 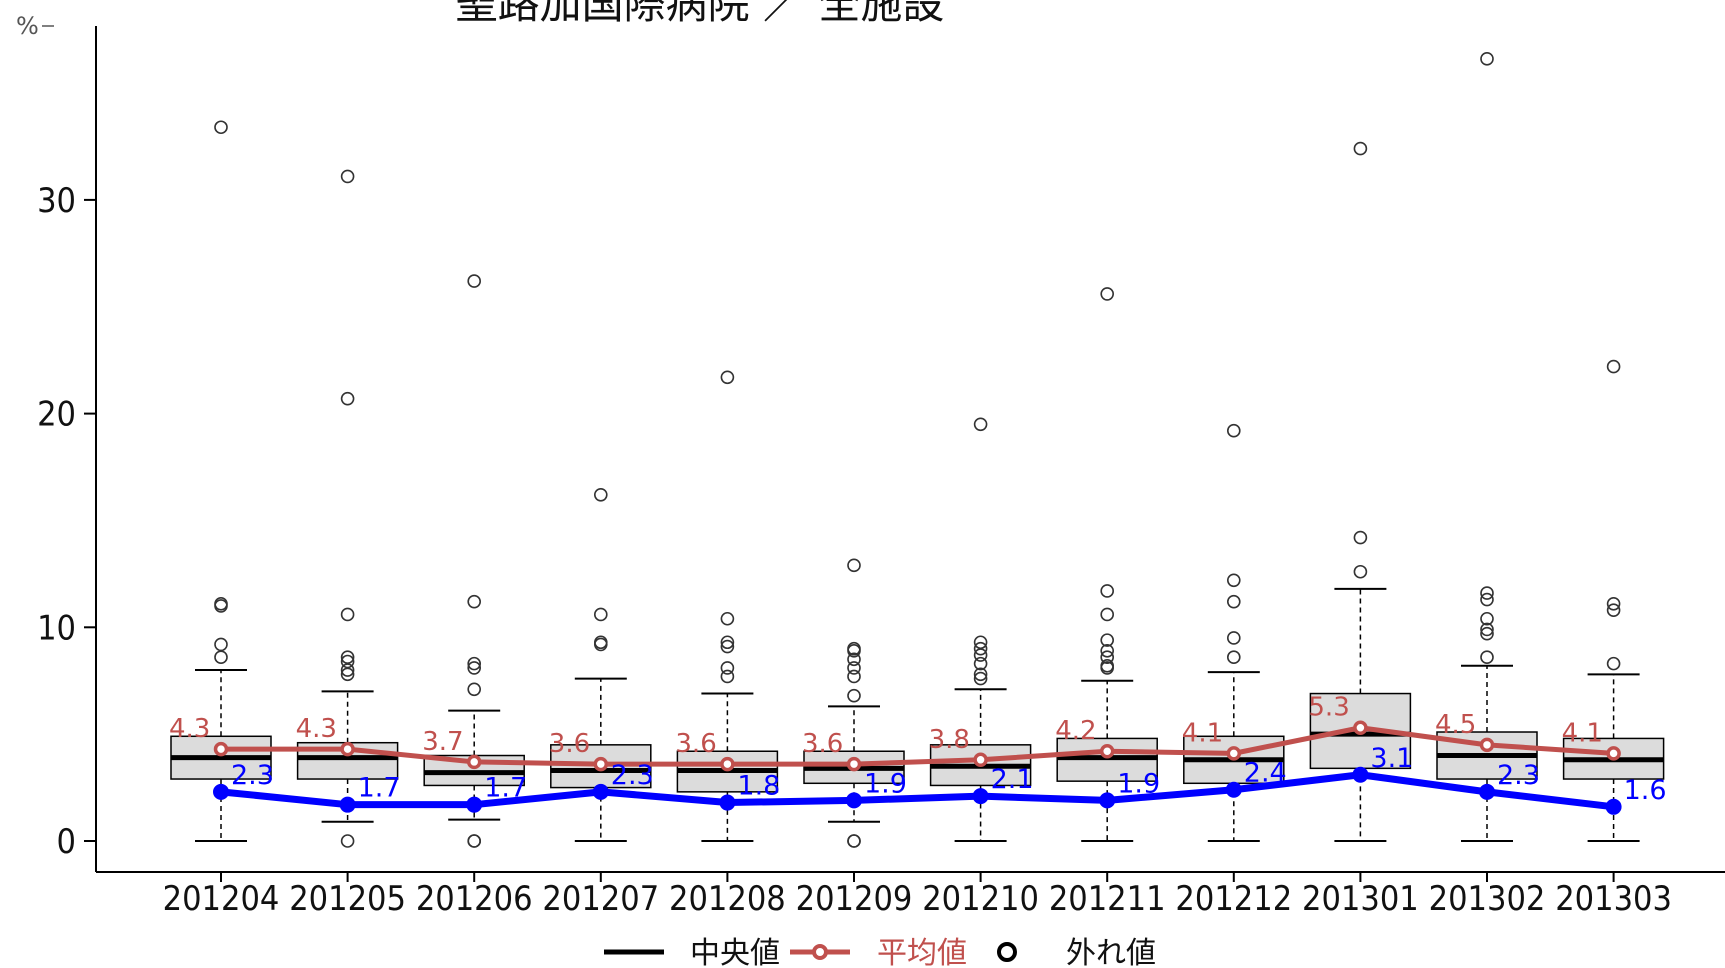 I want to click on hospital-value-label: 2.4, so click(x=1265, y=773).